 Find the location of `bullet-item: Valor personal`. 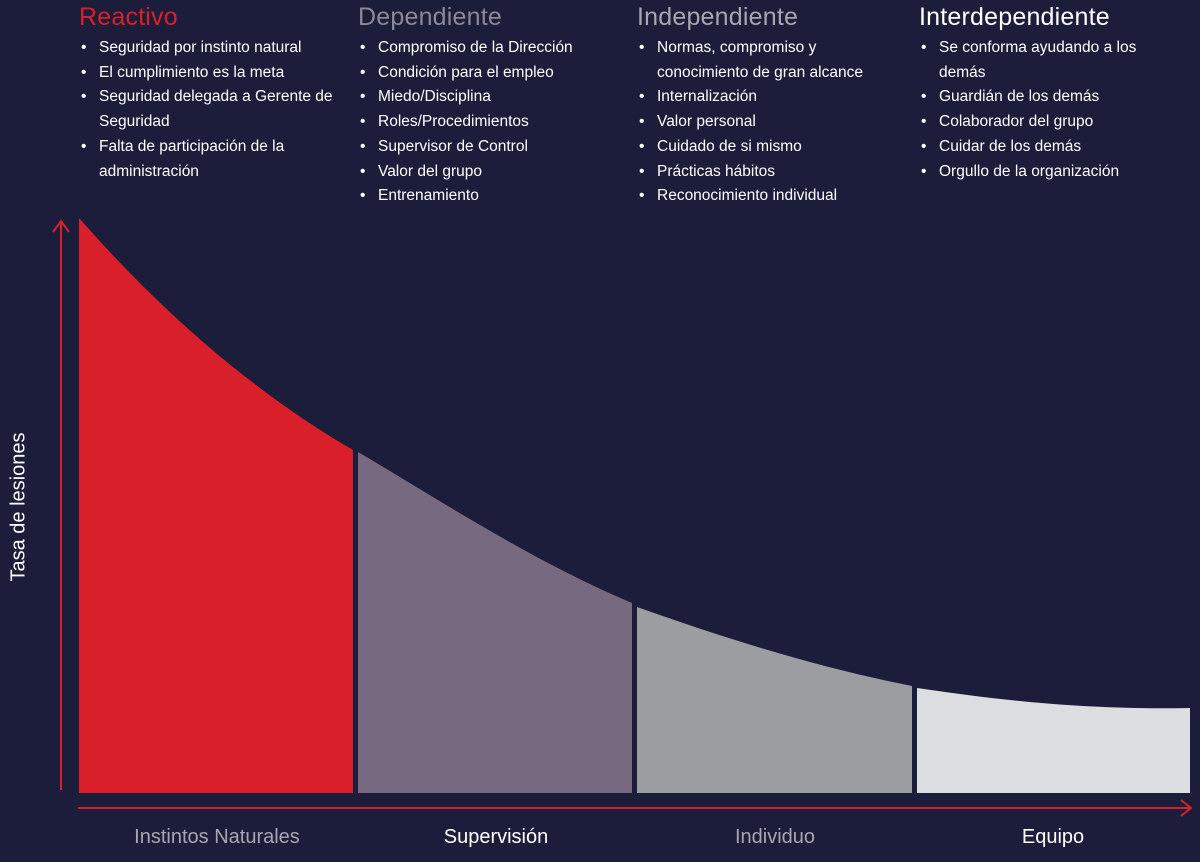

bullet-item: Valor personal is located at coordinates (771, 122).